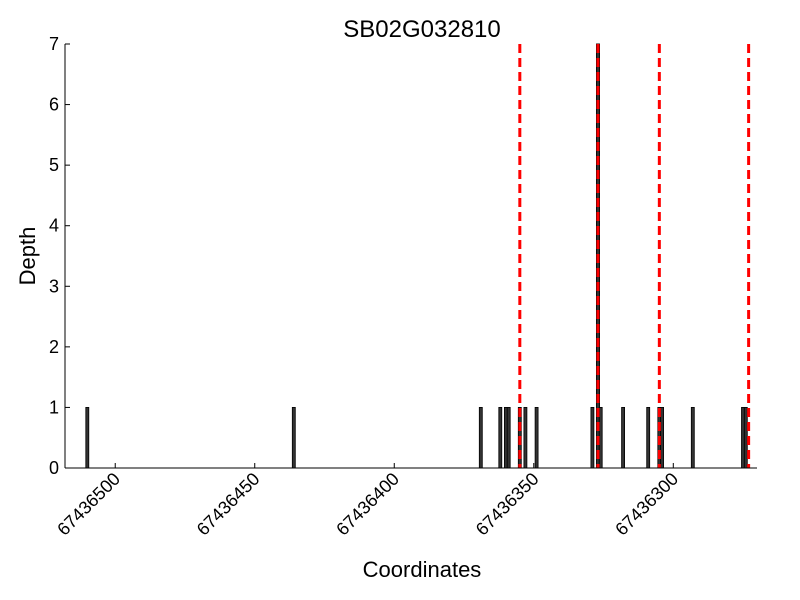  Describe the element at coordinates (422, 569) in the screenshot. I see `x-axis-label: Coordinates` at that location.